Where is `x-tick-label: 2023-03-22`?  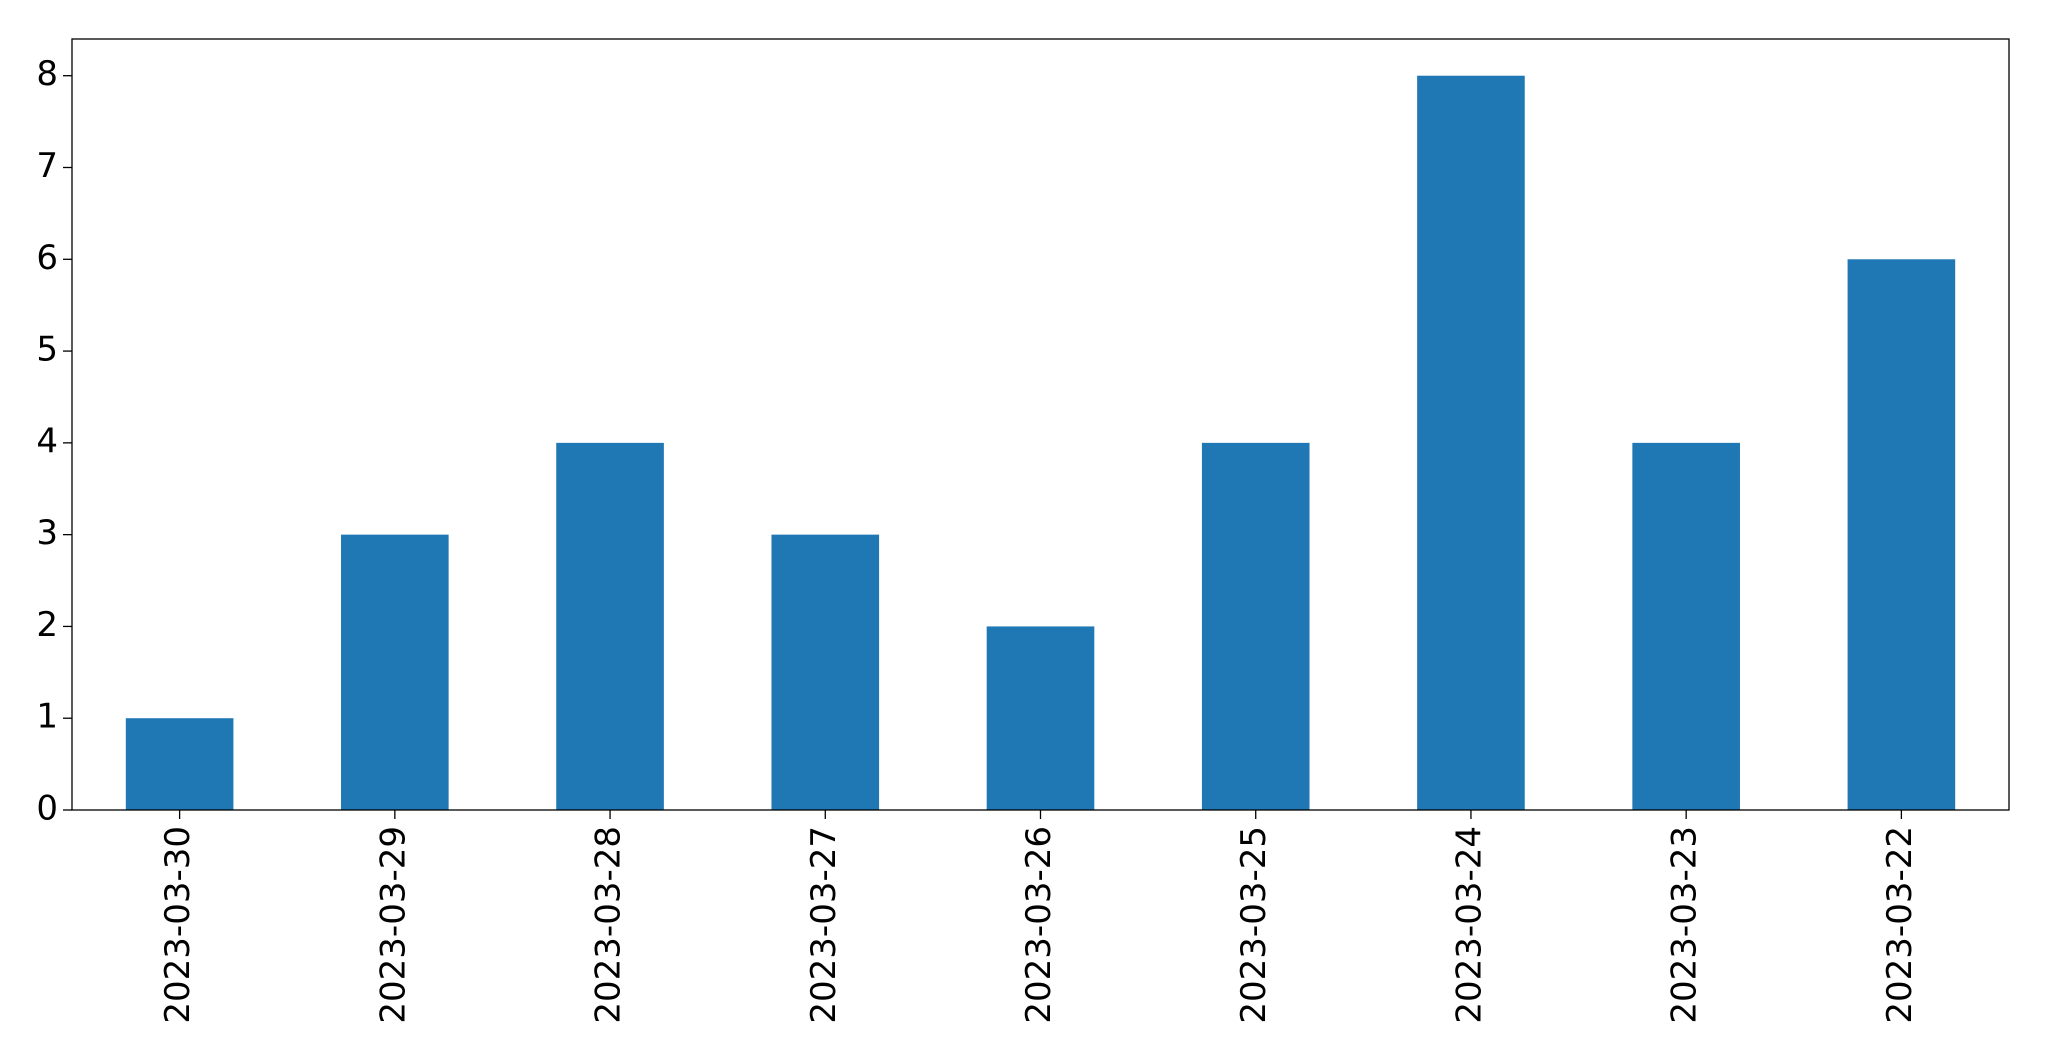 x-tick-label: 2023-03-22 is located at coordinates (1900, 925).